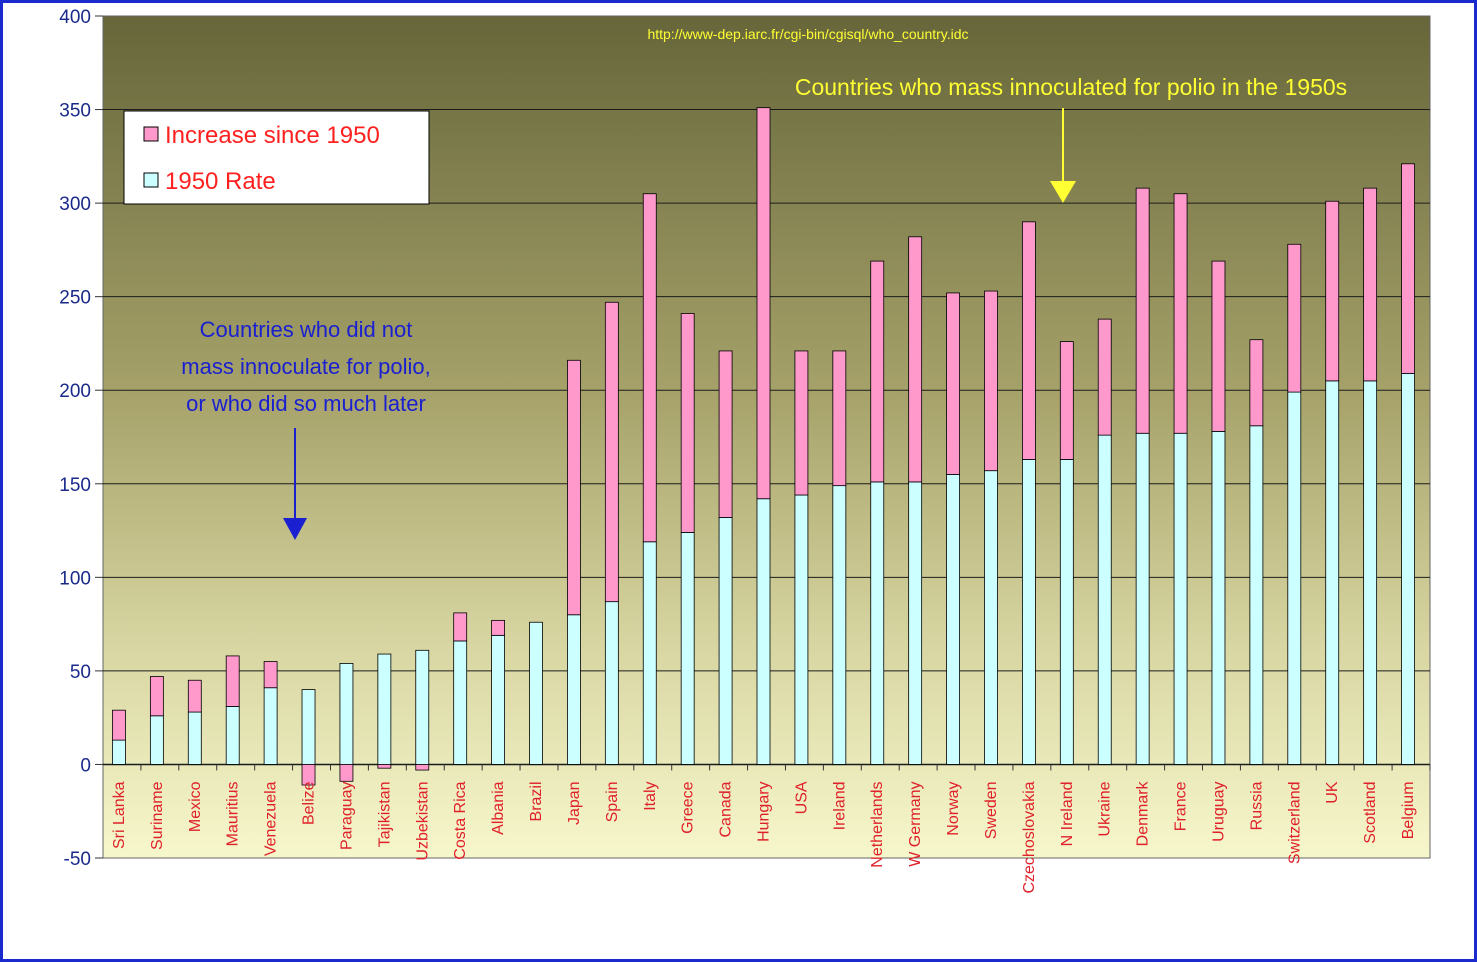 The width and height of the screenshot is (1477, 962). I want to click on legend-box, so click(276, 157).